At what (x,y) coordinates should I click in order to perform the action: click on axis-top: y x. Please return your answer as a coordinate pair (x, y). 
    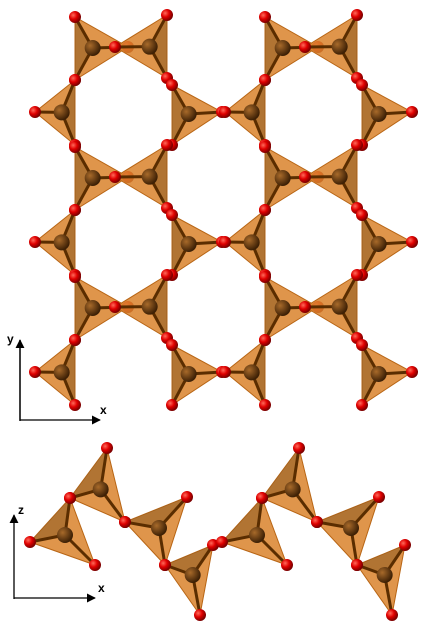
    Looking at the image, I should click on (57, 378).